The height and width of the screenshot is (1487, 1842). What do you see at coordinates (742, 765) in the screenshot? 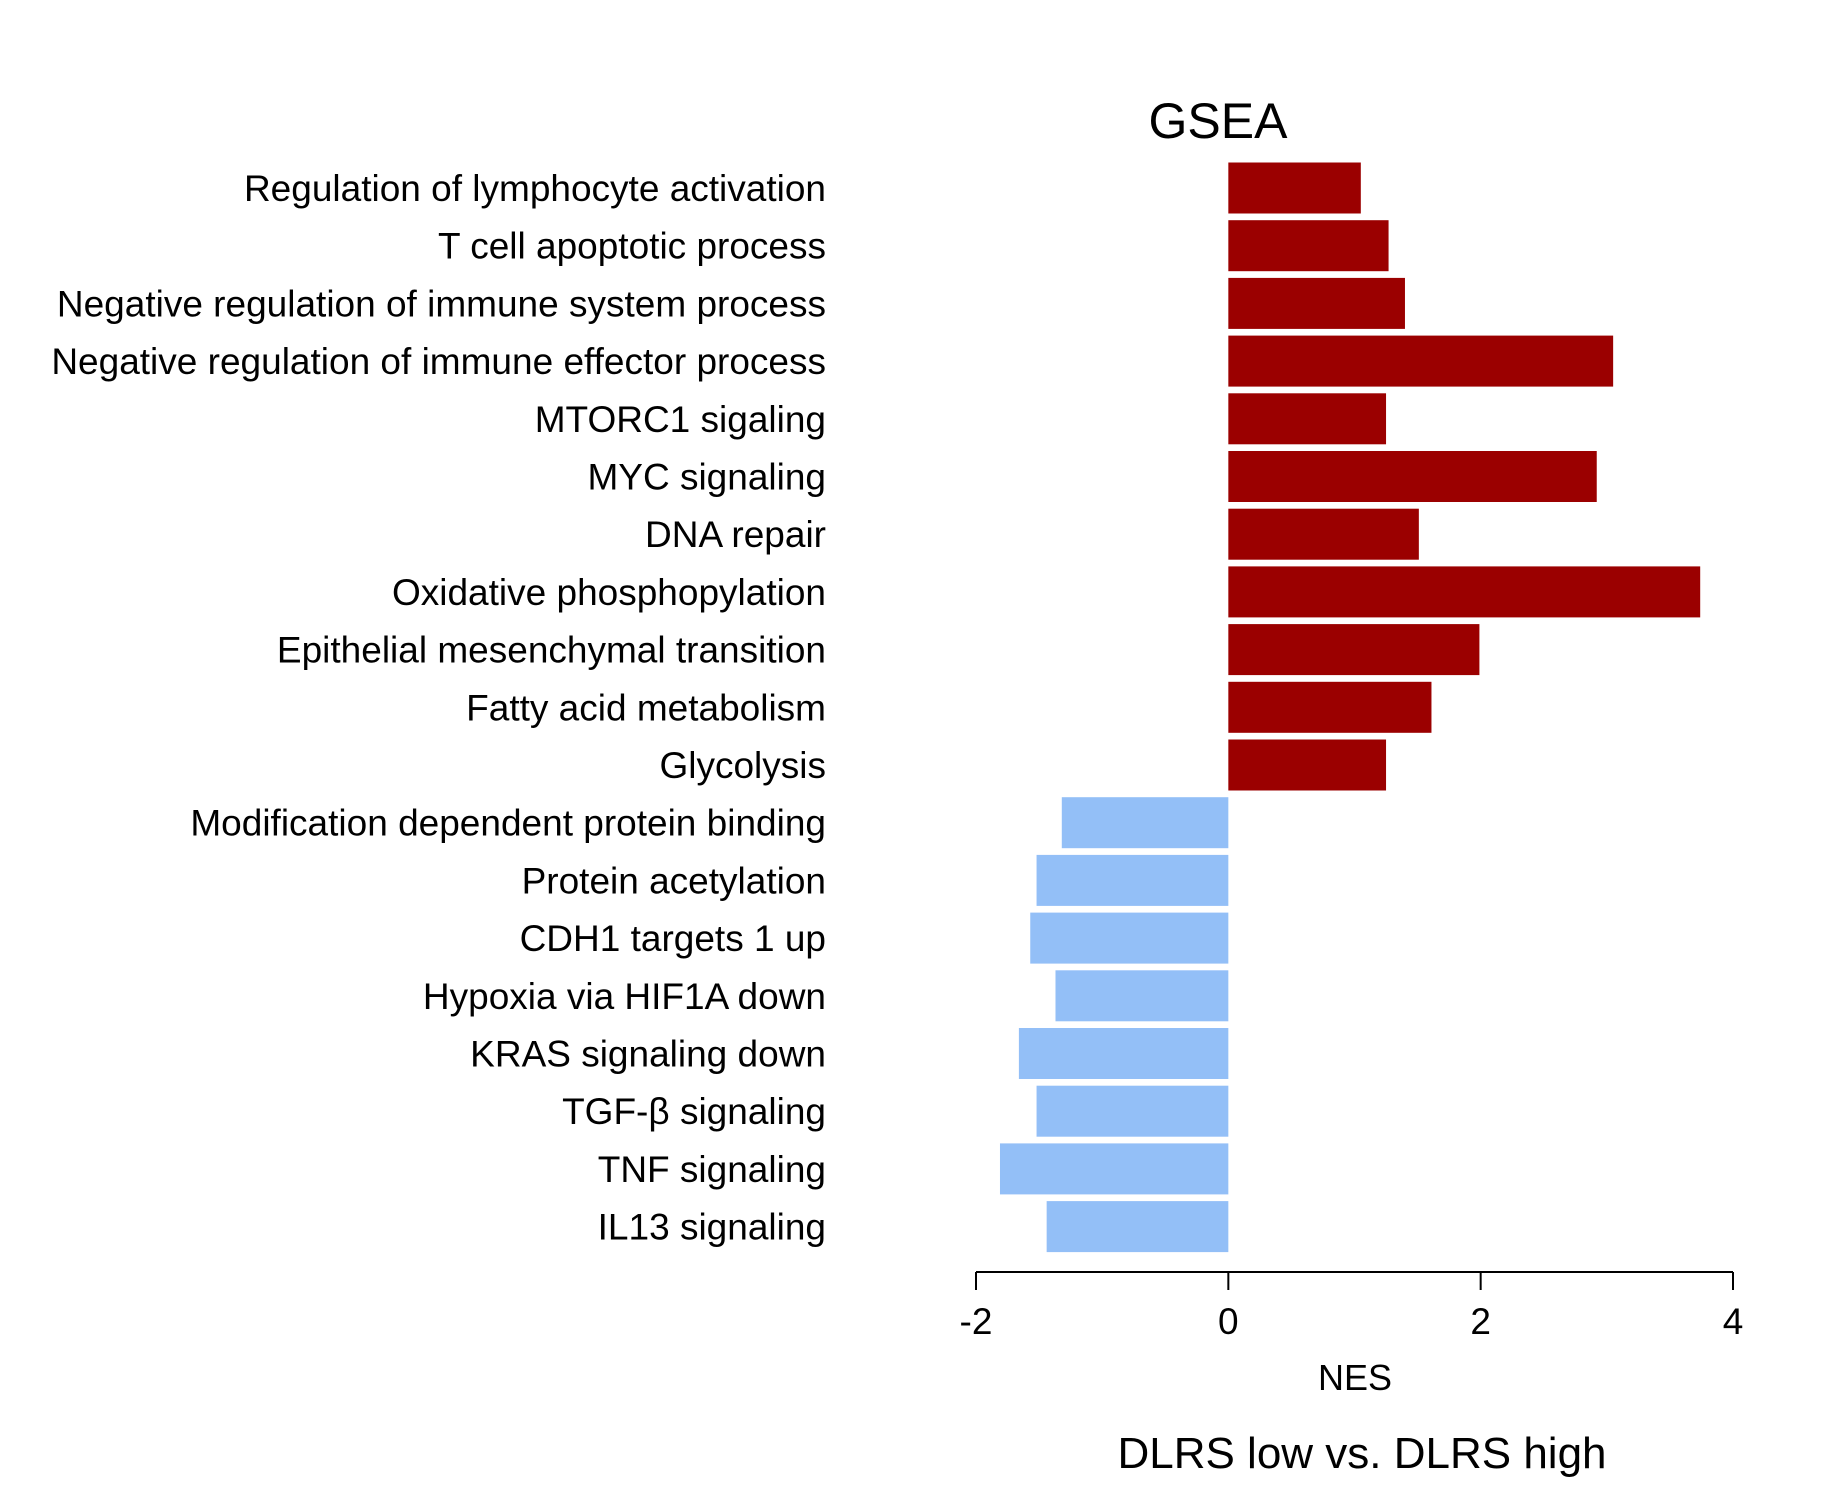
I see `category-label: Glycolysis` at bounding box center [742, 765].